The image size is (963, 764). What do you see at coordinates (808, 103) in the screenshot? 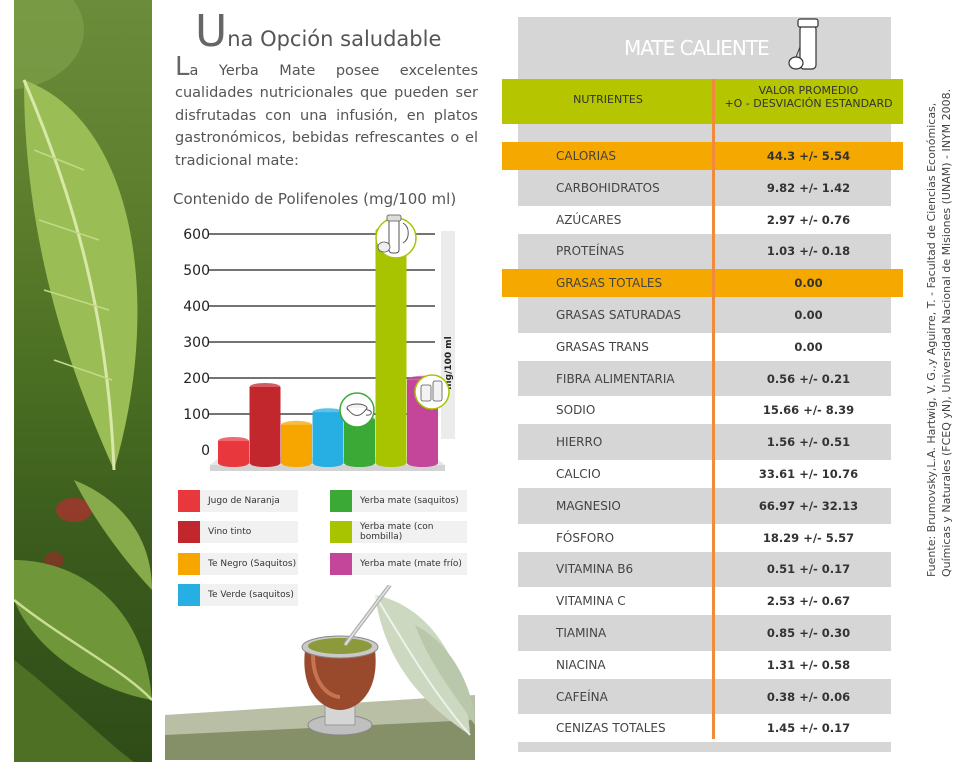
I see `col-header-value-line2: +O - DESVIACIÓN ESTANDARD` at bounding box center [808, 103].